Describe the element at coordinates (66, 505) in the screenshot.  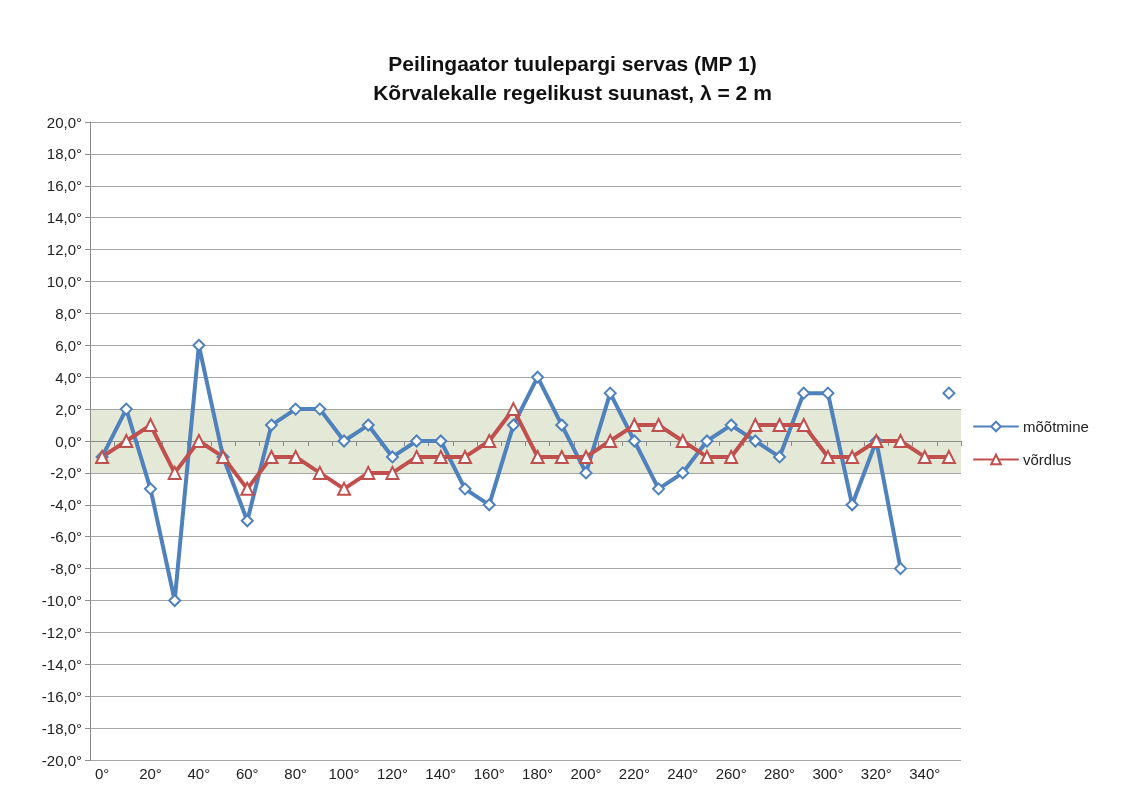
I see `y-tick-label: -4,0°` at that location.